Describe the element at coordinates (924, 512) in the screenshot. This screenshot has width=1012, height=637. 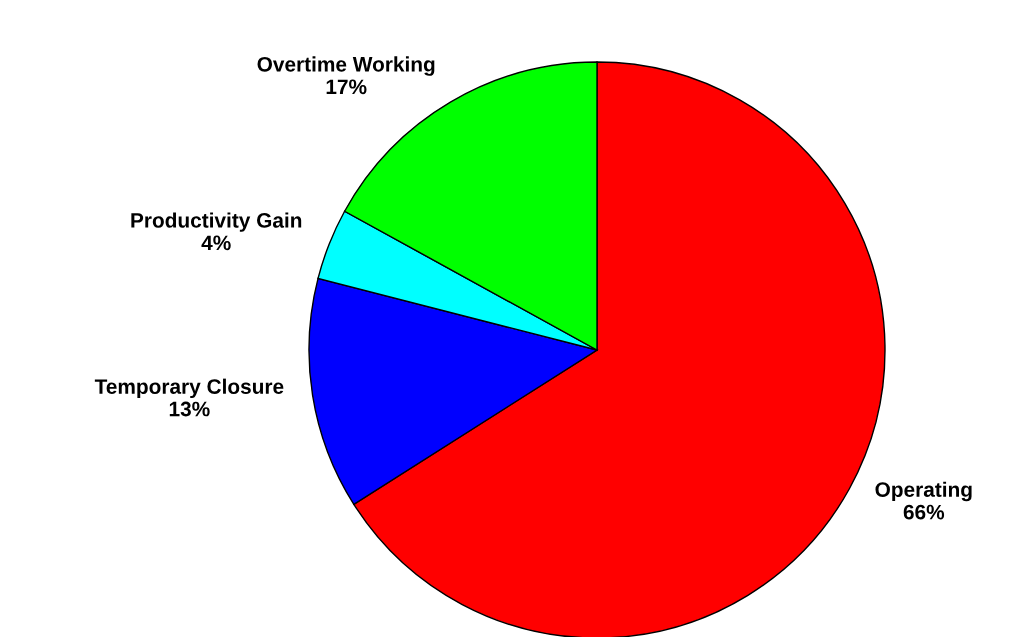
I see `data-label: 66%` at that location.